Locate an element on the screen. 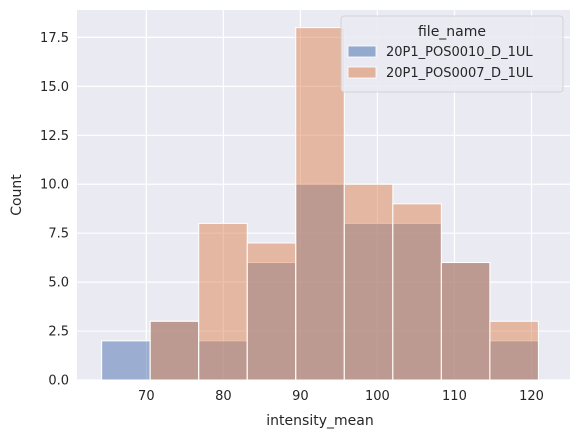 This screenshot has width=579, height=437. legend-title: file_name is located at coordinates (452, 32).